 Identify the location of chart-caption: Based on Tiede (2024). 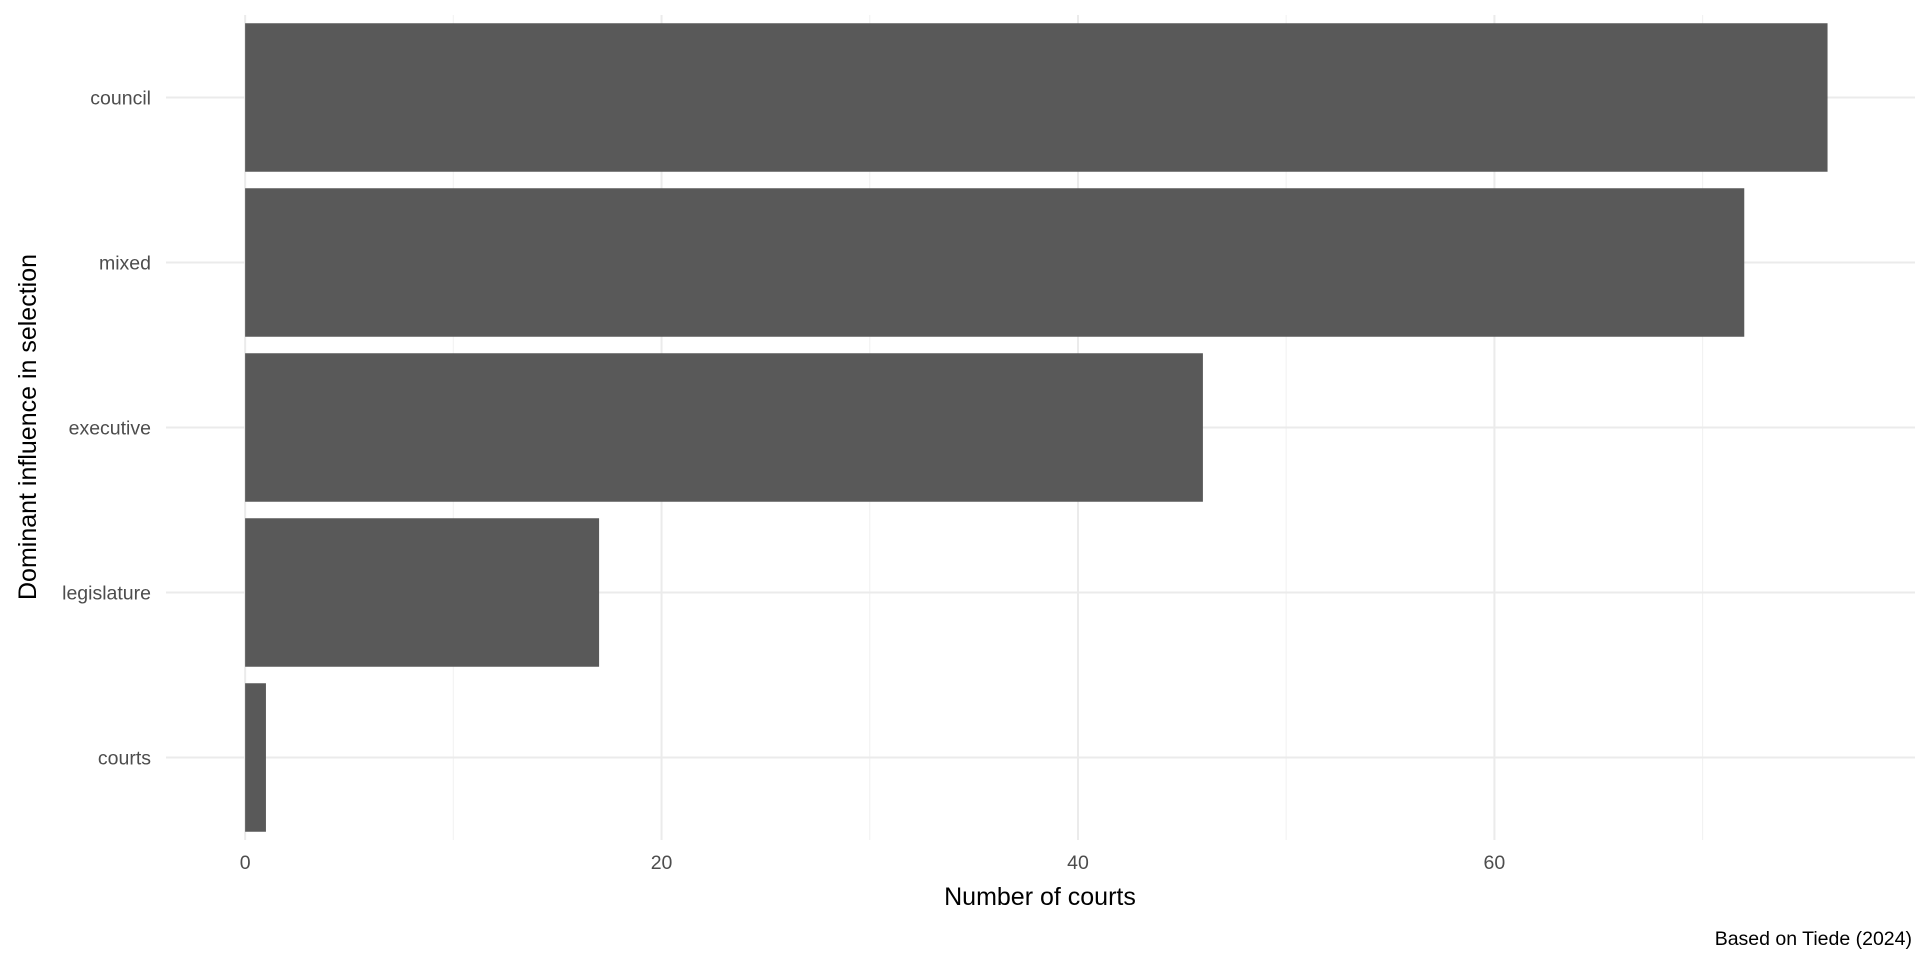
(1813, 939).